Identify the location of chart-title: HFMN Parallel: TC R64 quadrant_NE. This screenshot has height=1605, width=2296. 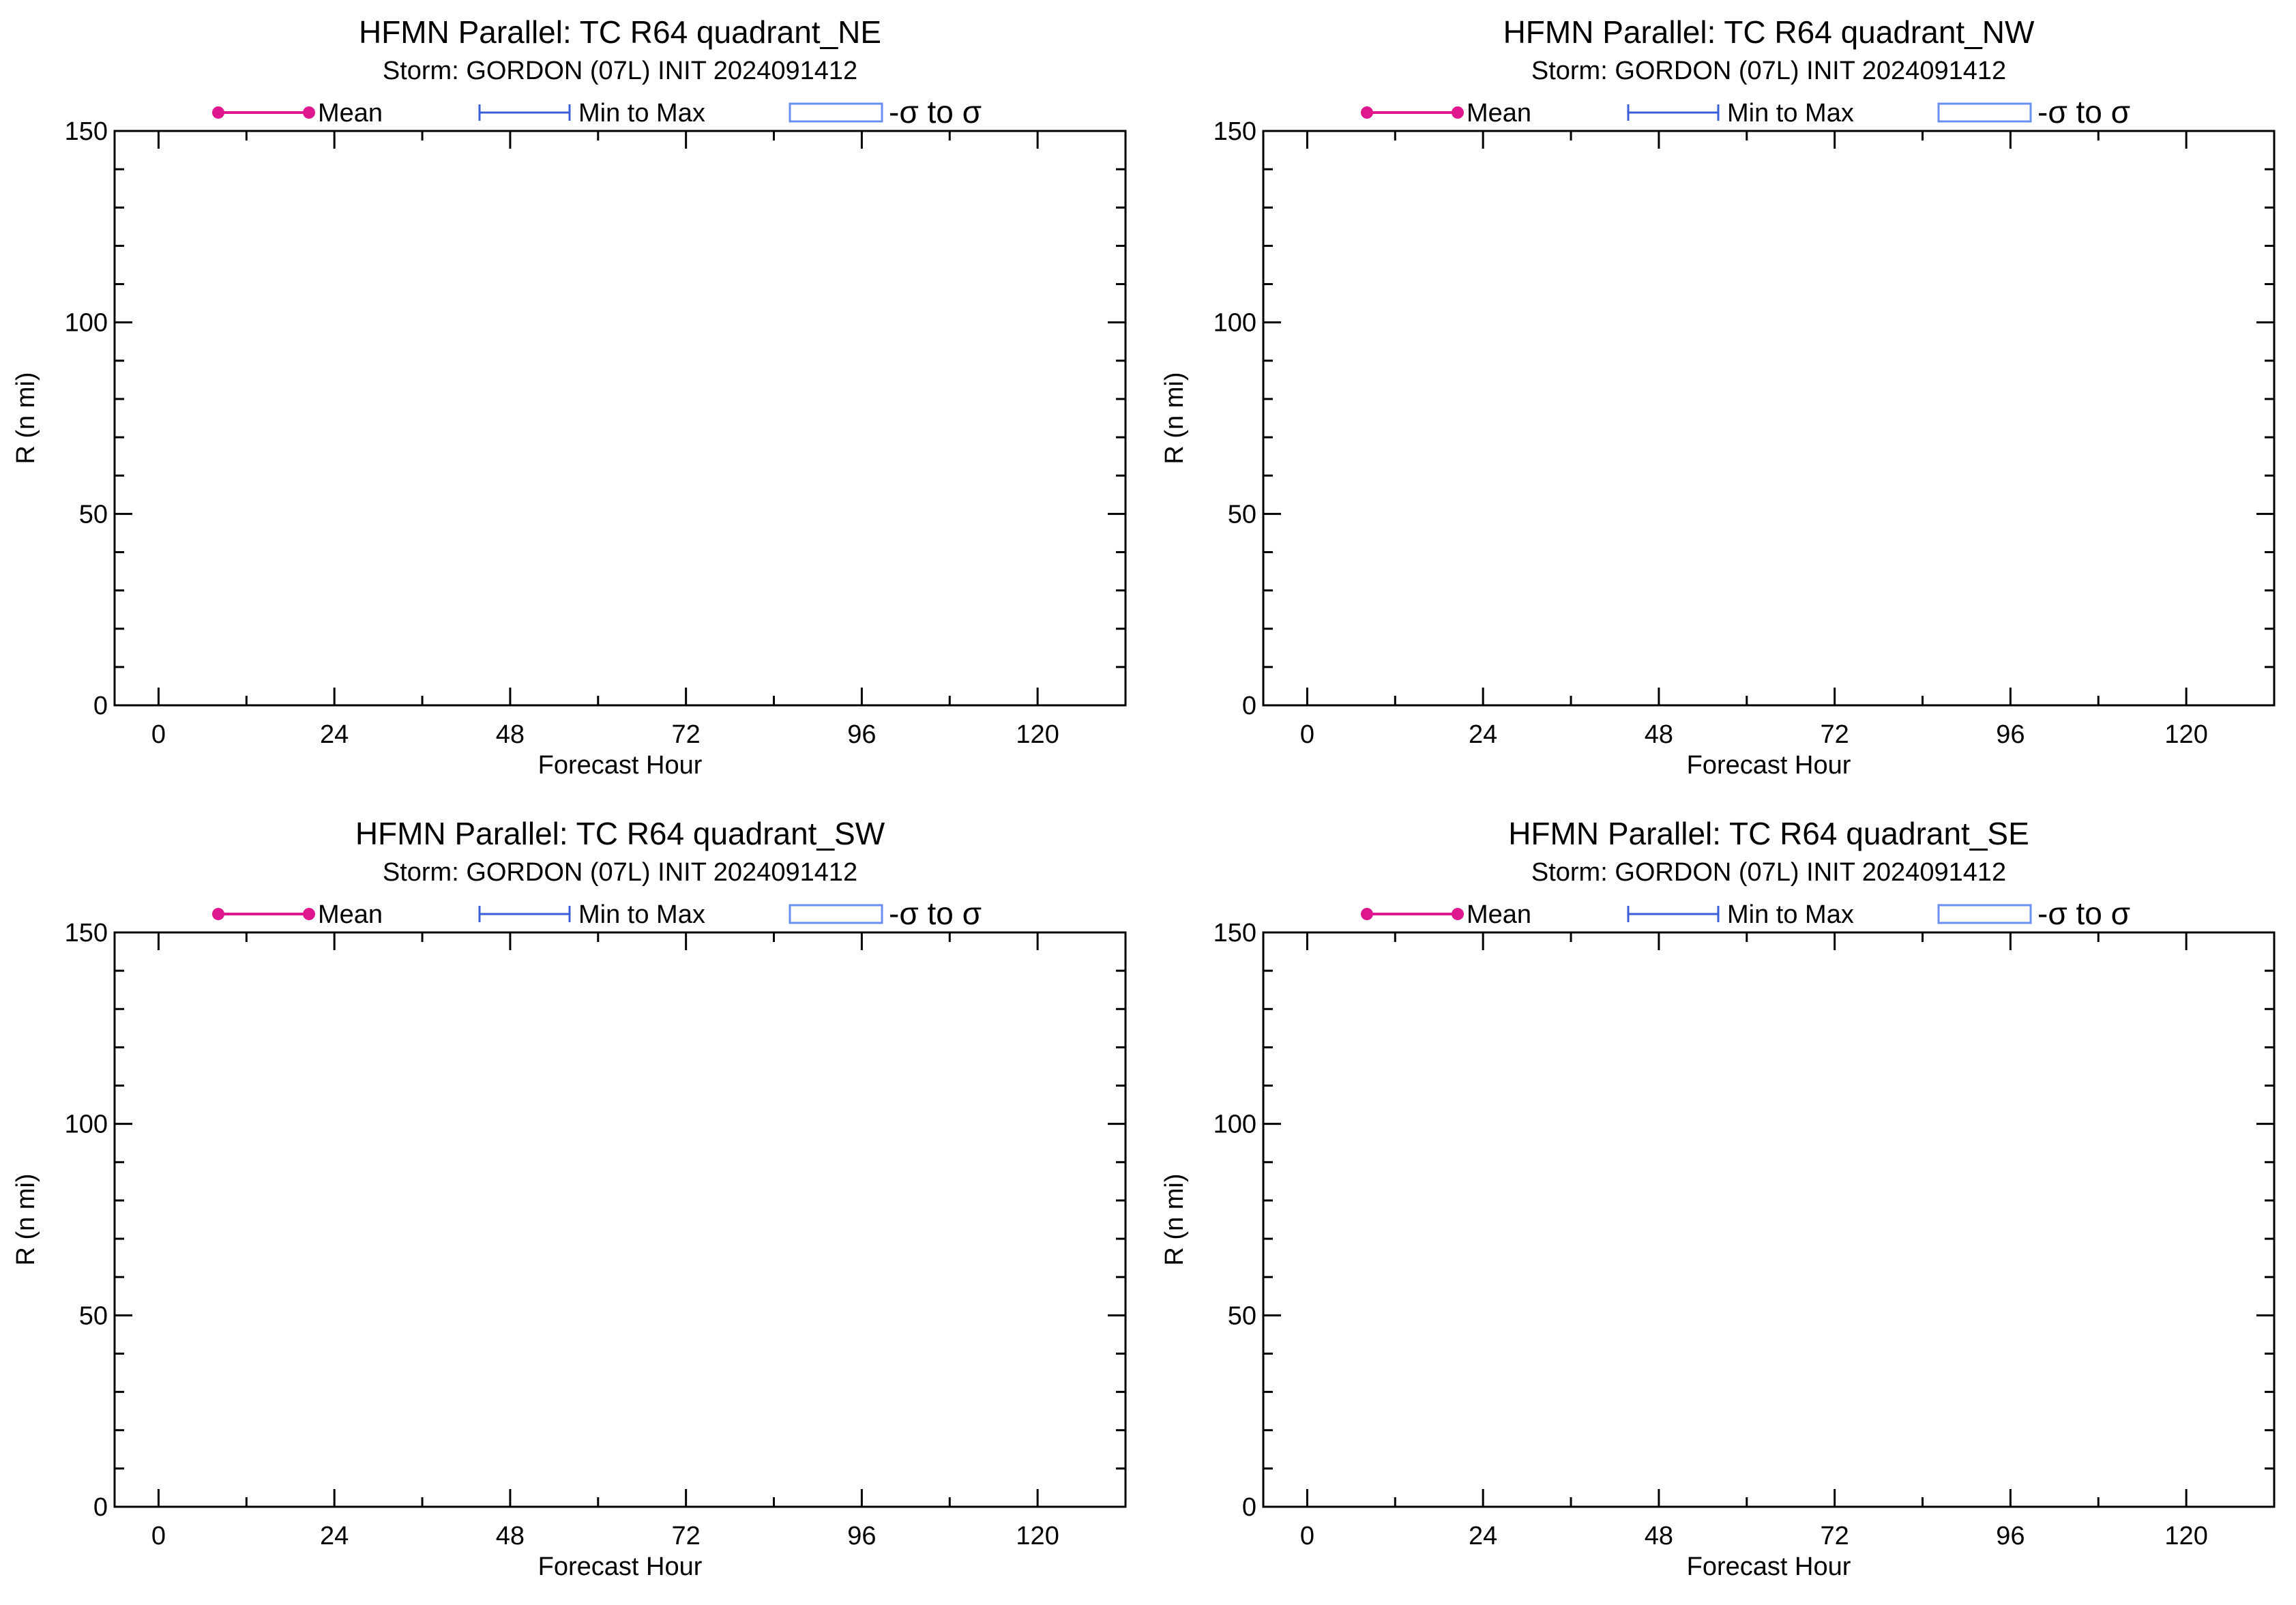
(620, 32).